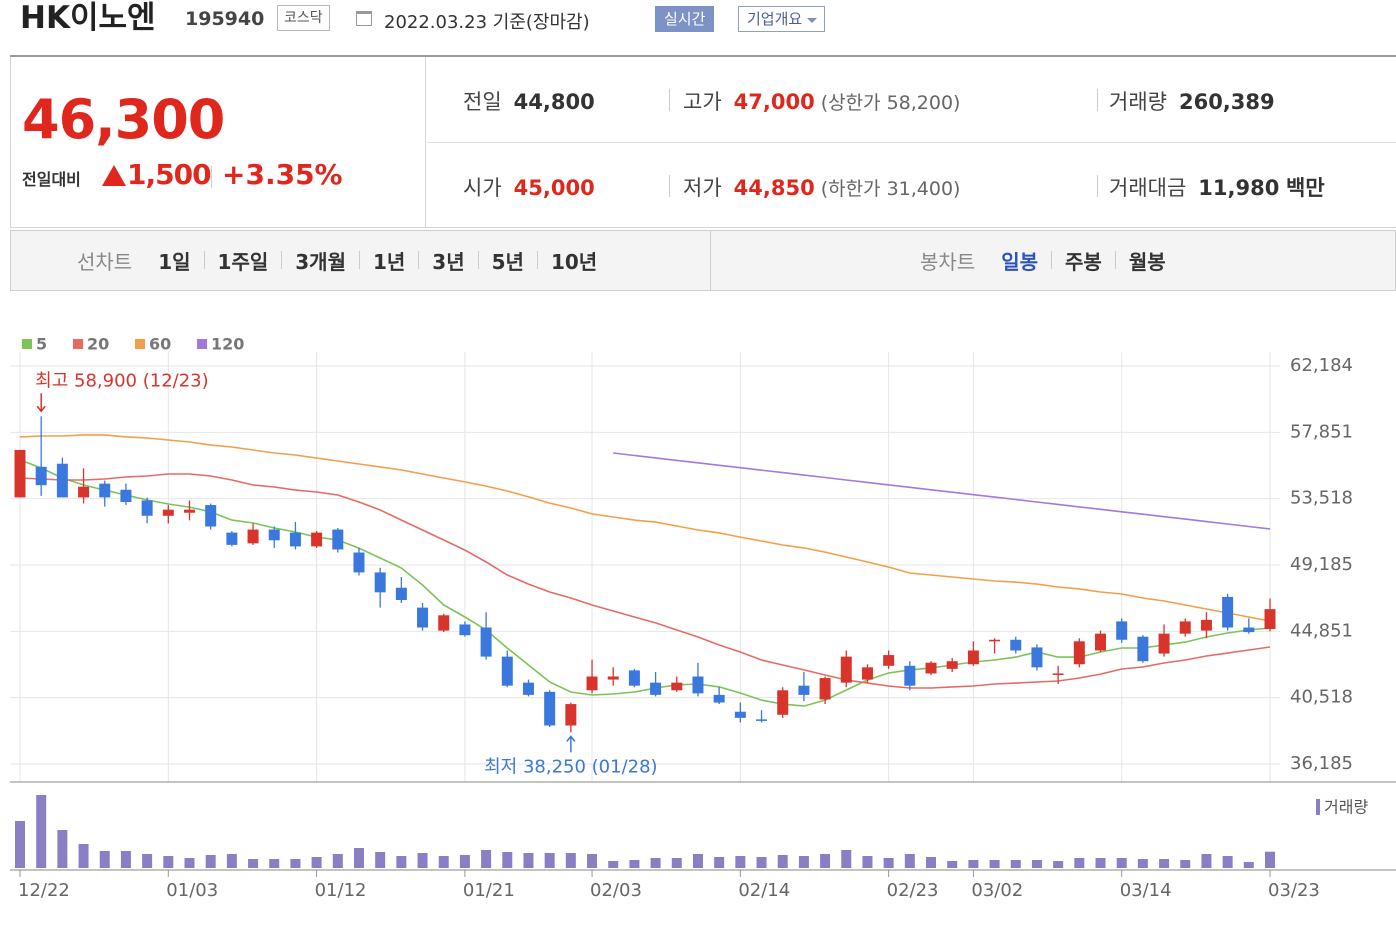 The height and width of the screenshot is (930, 1396). What do you see at coordinates (702, 102) in the screenshot?
I see `stat-label: 고가` at bounding box center [702, 102].